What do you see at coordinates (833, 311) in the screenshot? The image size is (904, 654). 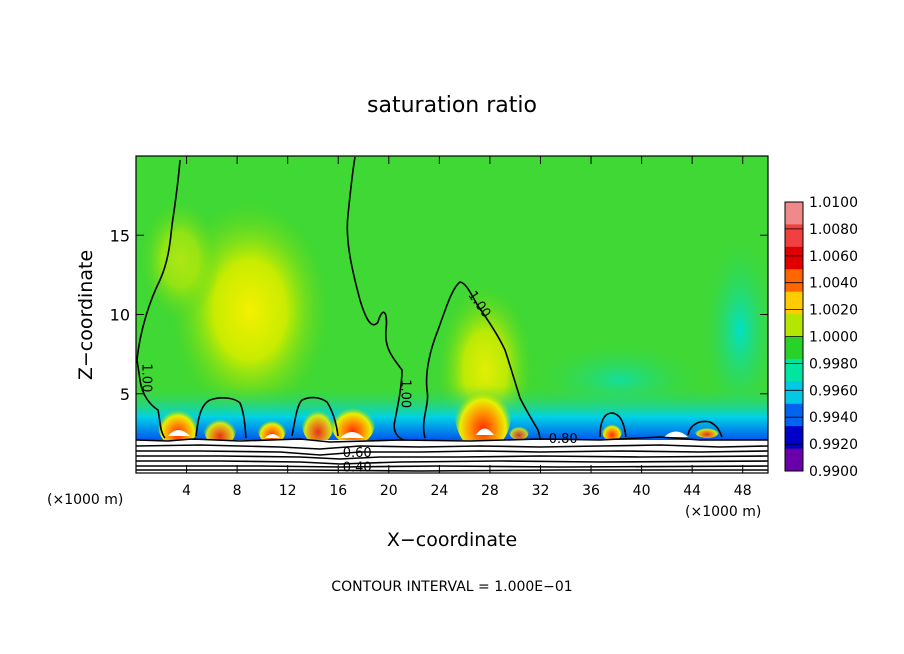 I see `colorbar-level-label: 1.0020` at bounding box center [833, 311].